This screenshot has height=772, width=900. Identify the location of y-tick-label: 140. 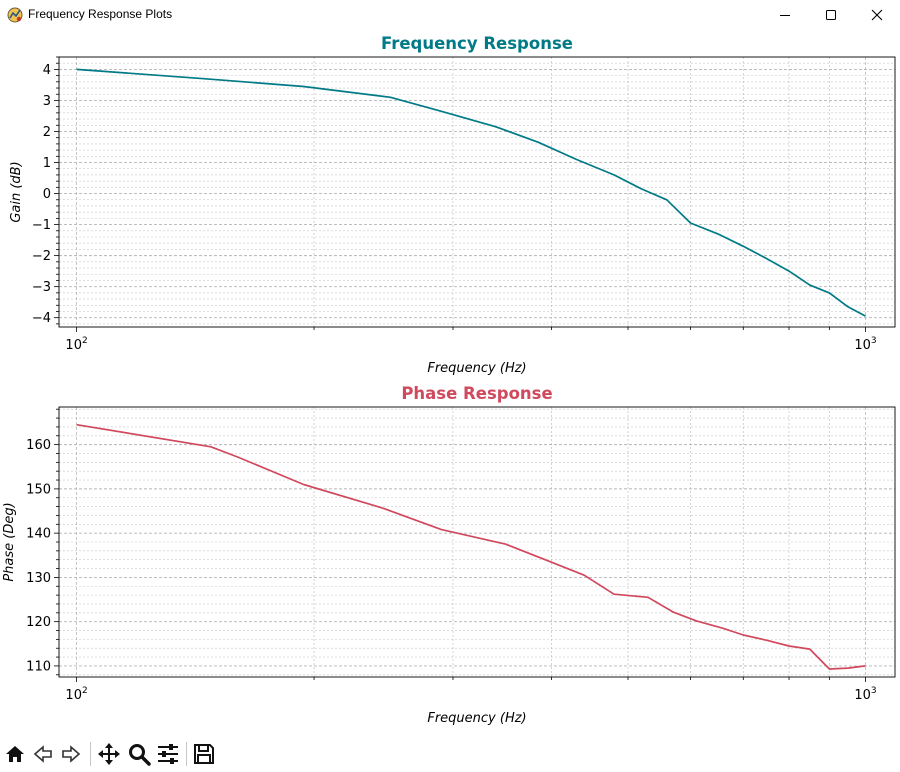
(38, 534).